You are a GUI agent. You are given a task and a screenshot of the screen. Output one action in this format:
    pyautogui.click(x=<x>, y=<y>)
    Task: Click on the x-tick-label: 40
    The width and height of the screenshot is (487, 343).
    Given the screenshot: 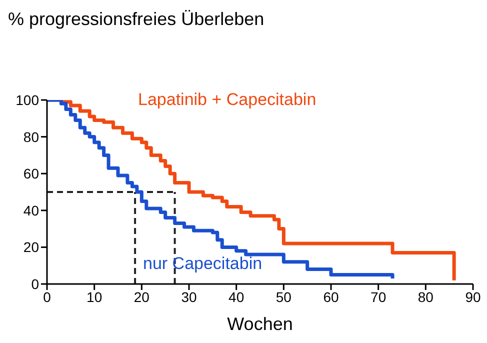 What is the action you would take?
    pyautogui.click(x=236, y=296)
    